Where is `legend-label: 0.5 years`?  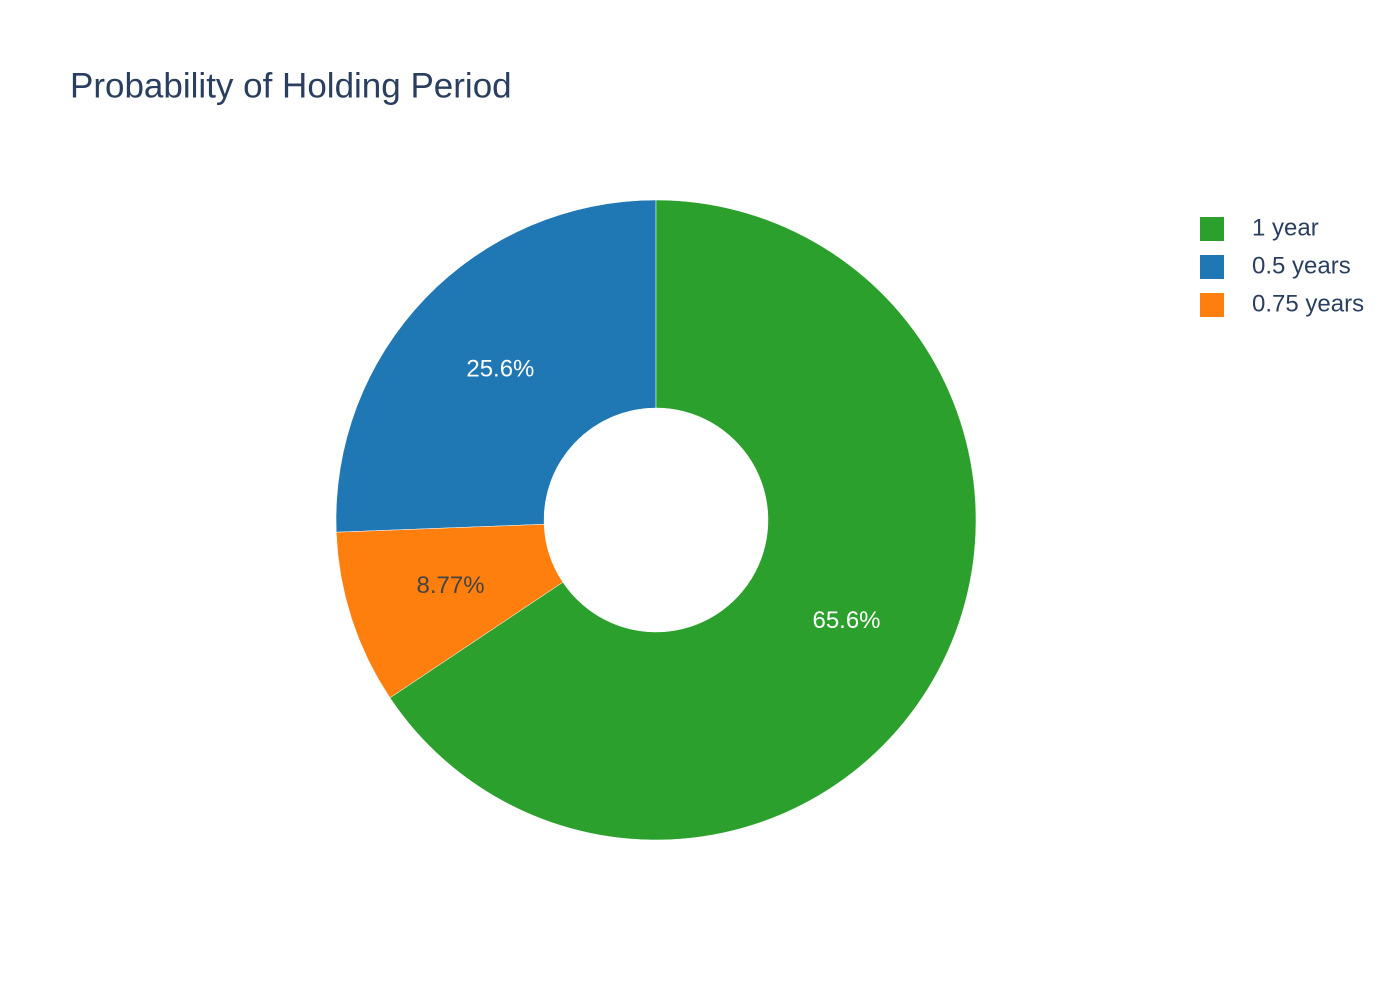
legend-label: 0.5 years is located at coordinates (1301, 265).